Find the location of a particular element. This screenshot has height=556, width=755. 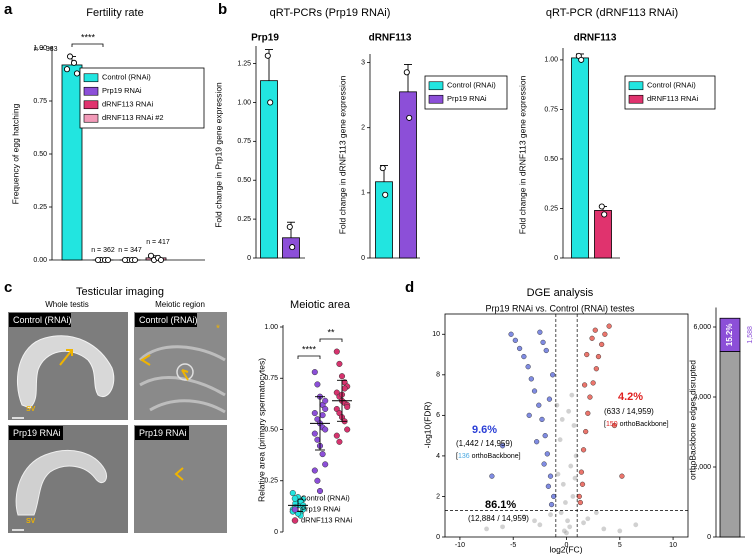

cyst is located at coordinates (185, 372).